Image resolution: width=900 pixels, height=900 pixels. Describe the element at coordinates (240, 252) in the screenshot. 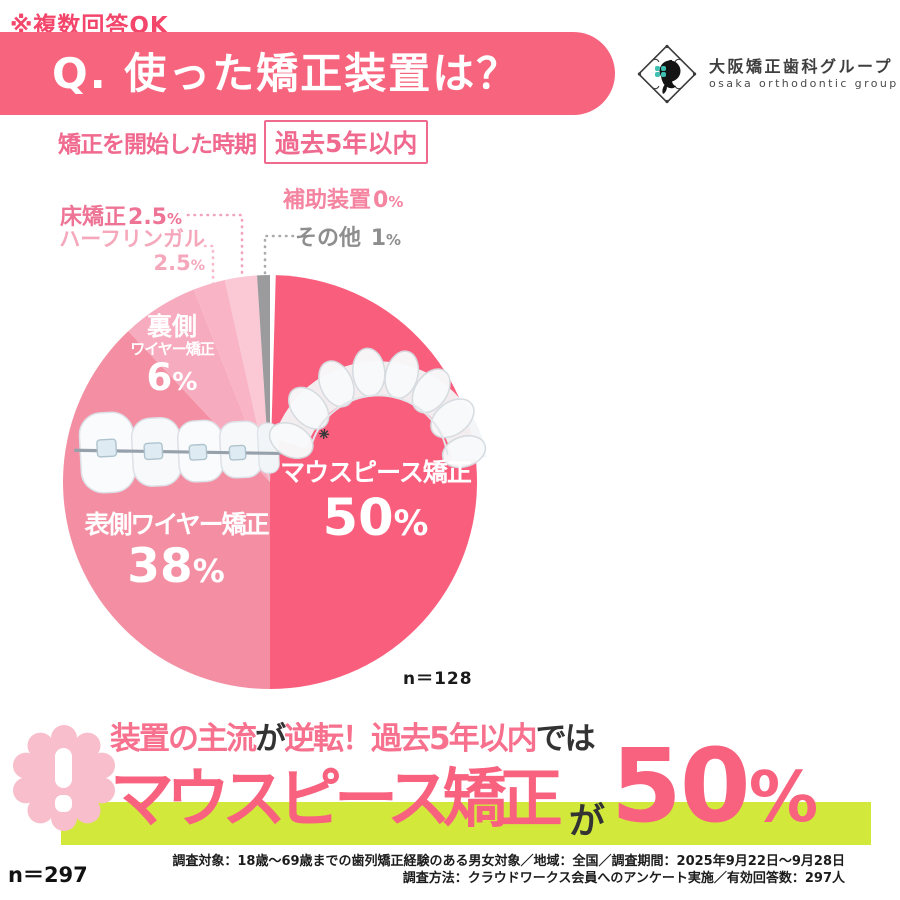

I see `leader-lines` at that location.